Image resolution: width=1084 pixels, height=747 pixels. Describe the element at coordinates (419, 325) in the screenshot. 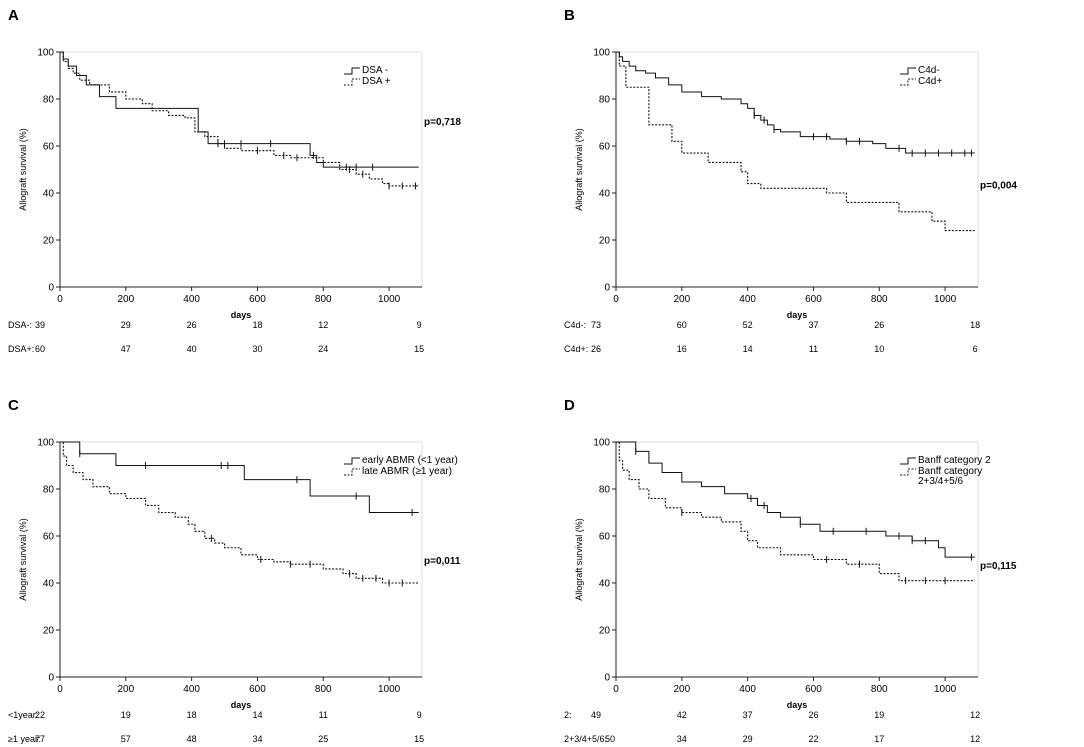

I see `risk-table-value: 9` at that location.